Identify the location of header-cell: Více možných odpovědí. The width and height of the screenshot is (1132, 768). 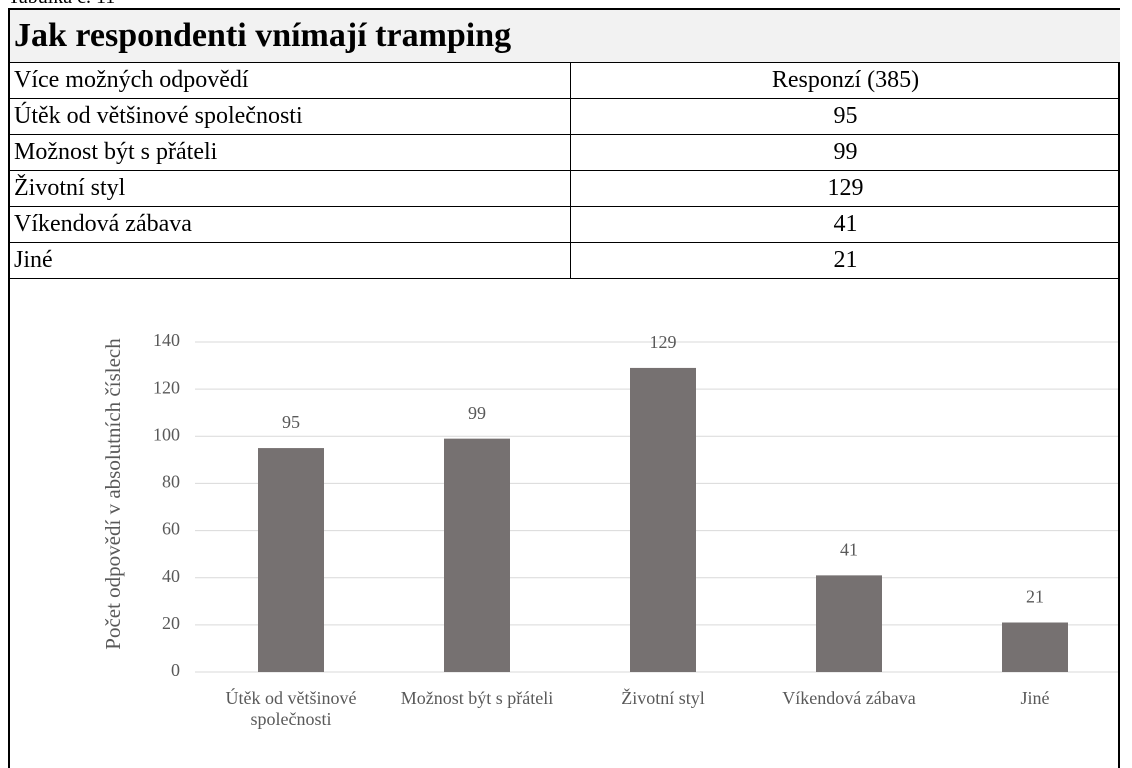
(290, 80).